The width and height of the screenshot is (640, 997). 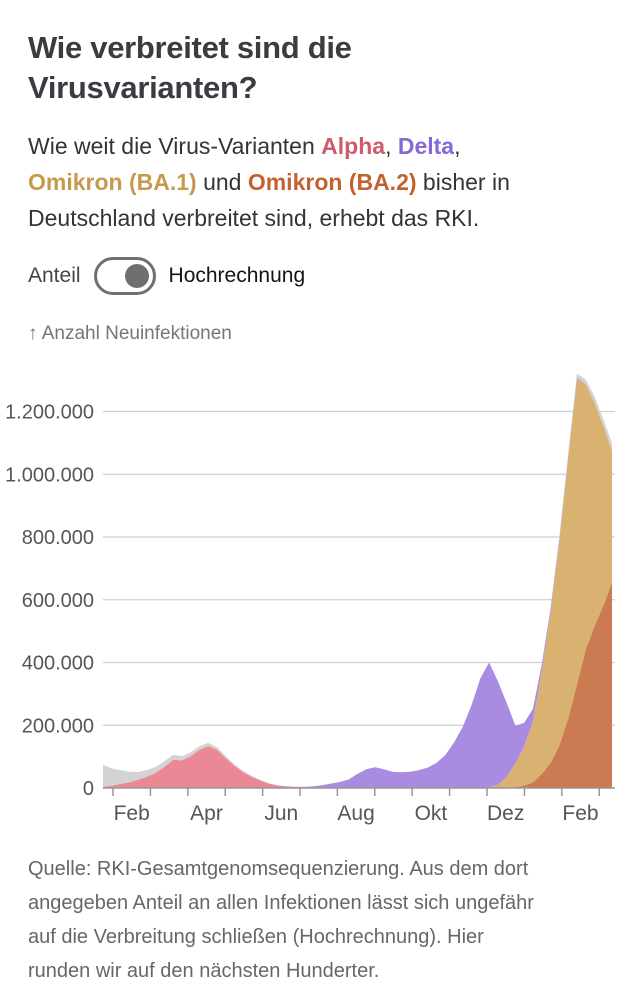 What do you see at coordinates (175, 146) in the screenshot?
I see `subtitle-text: Wie weit die Virus-Varianten` at bounding box center [175, 146].